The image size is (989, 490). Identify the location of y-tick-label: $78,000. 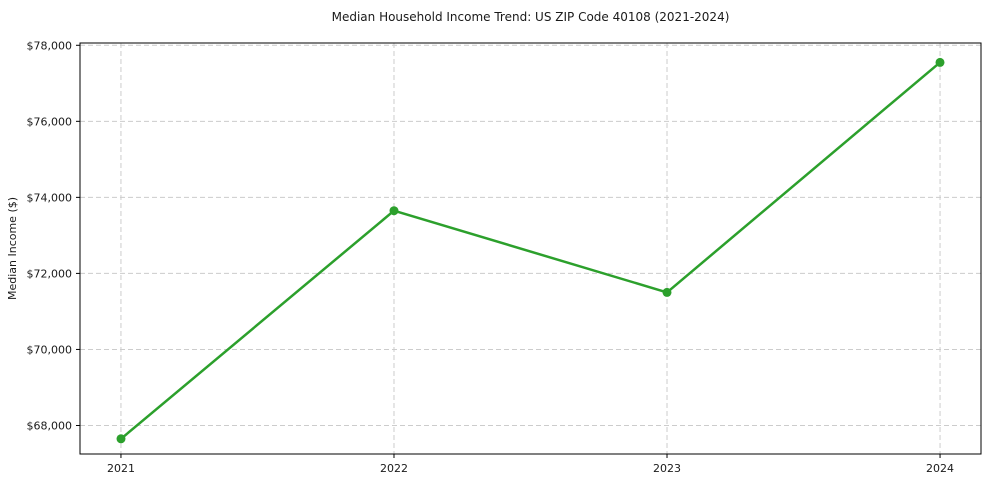
(50, 45).